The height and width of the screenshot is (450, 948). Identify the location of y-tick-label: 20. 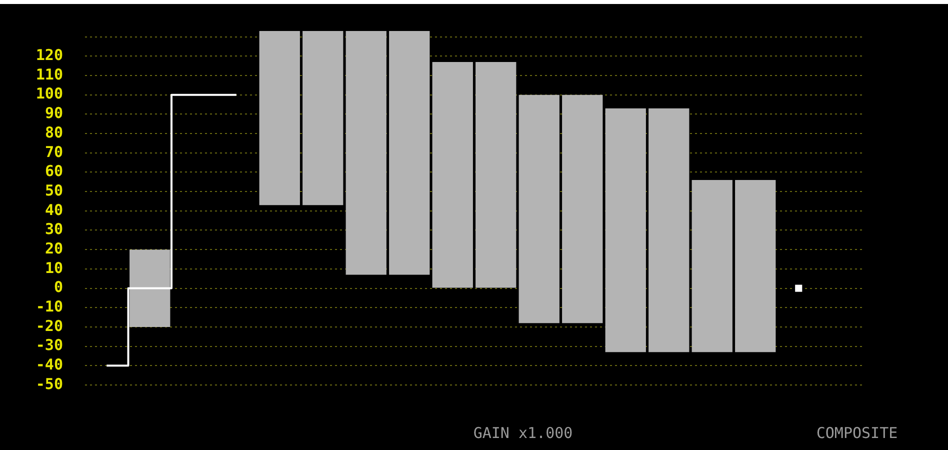
(53, 248).